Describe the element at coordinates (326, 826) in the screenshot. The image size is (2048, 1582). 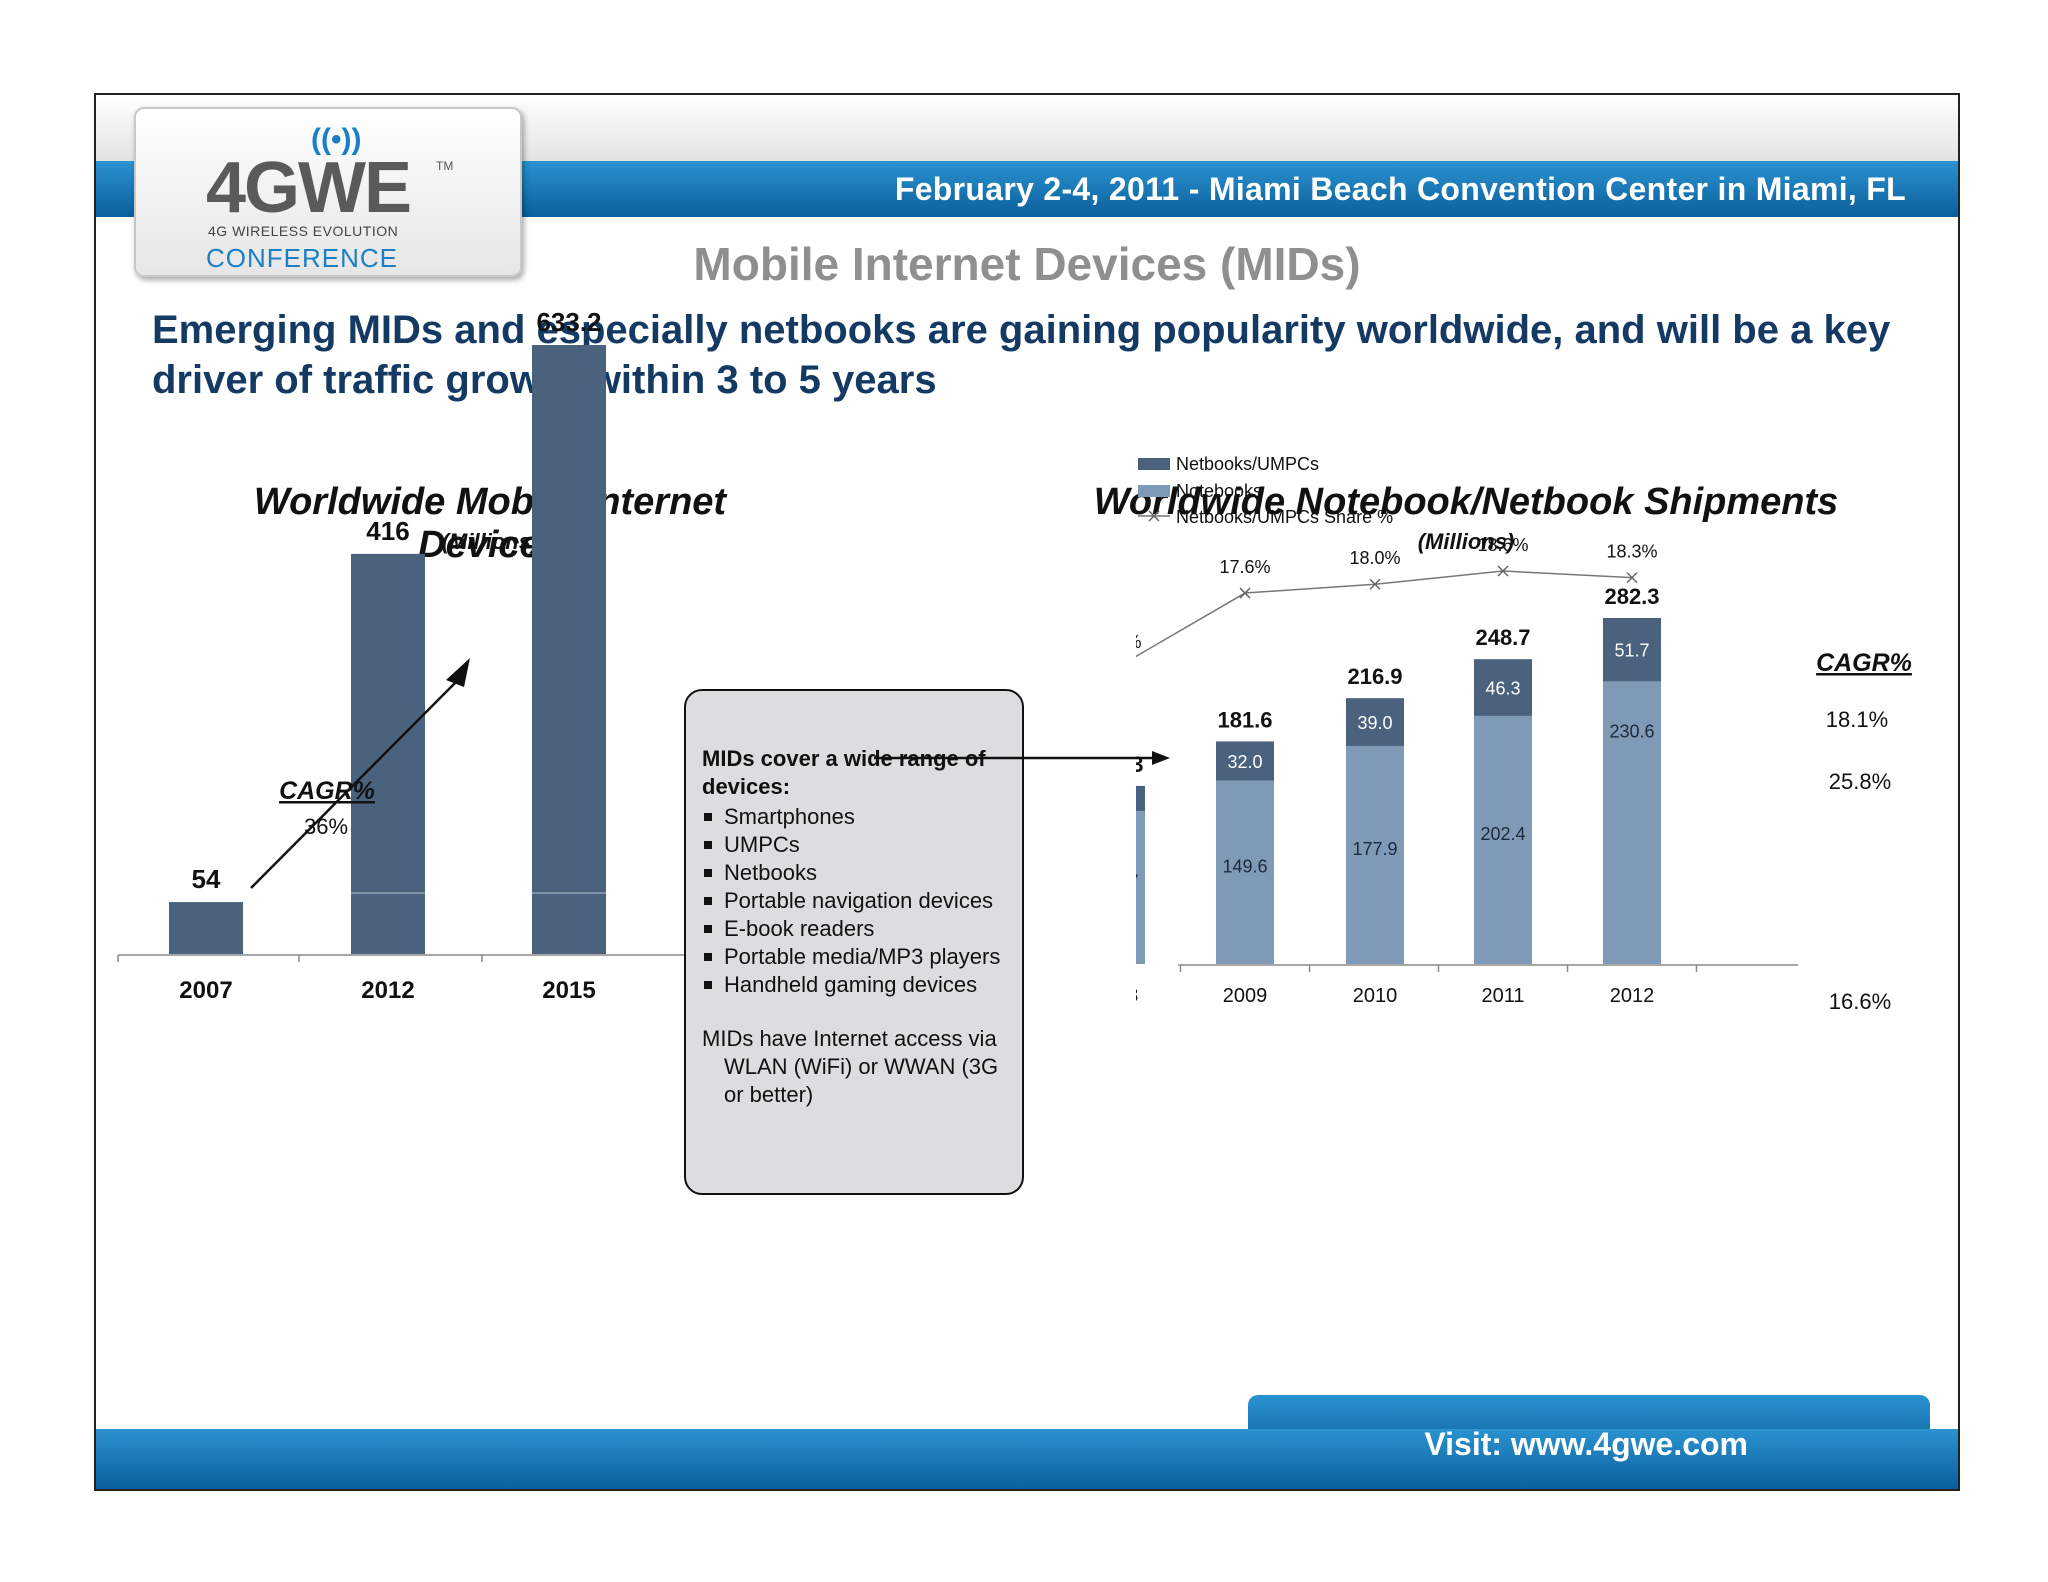
I see `cagr-value: 36%` at that location.